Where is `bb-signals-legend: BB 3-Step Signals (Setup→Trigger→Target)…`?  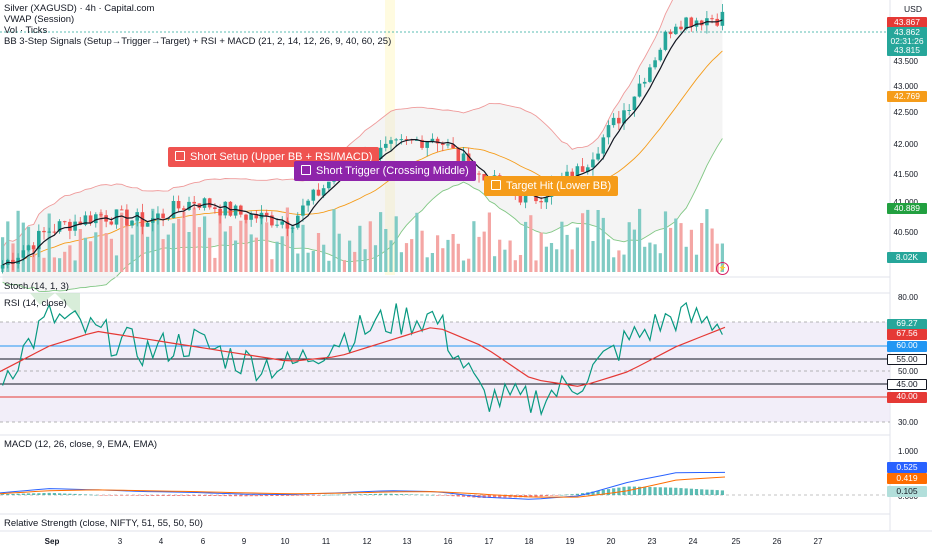
bb-signals-legend: BB 3-Step Signals (Setup→Trigger→Target)… is located at coordinates (198, 41).